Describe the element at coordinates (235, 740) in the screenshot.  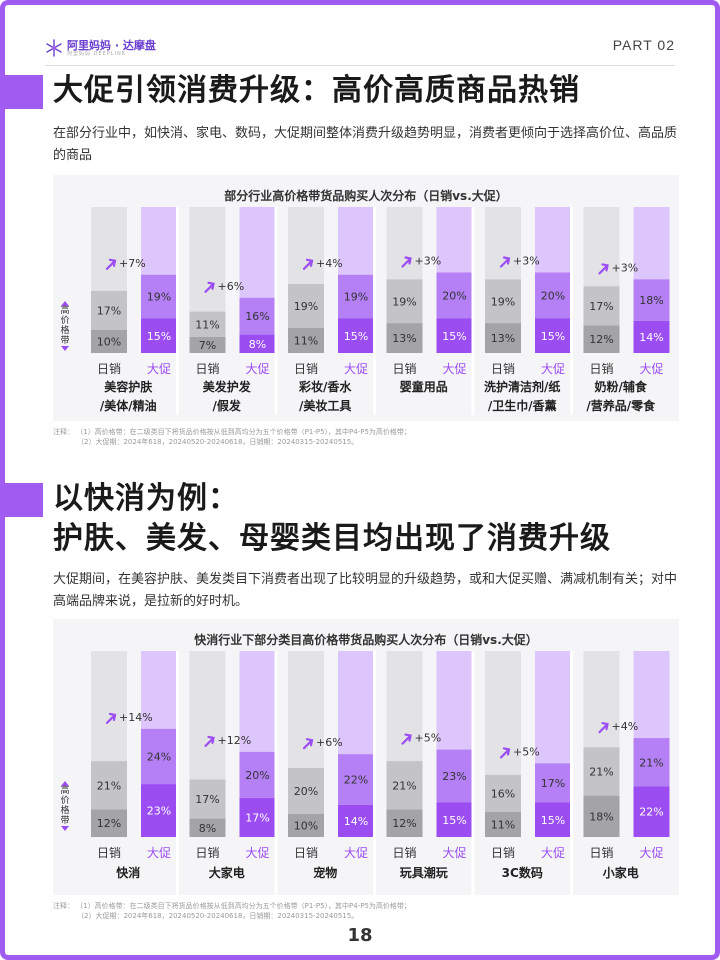
I see `uplift-label: +12%` at that location.